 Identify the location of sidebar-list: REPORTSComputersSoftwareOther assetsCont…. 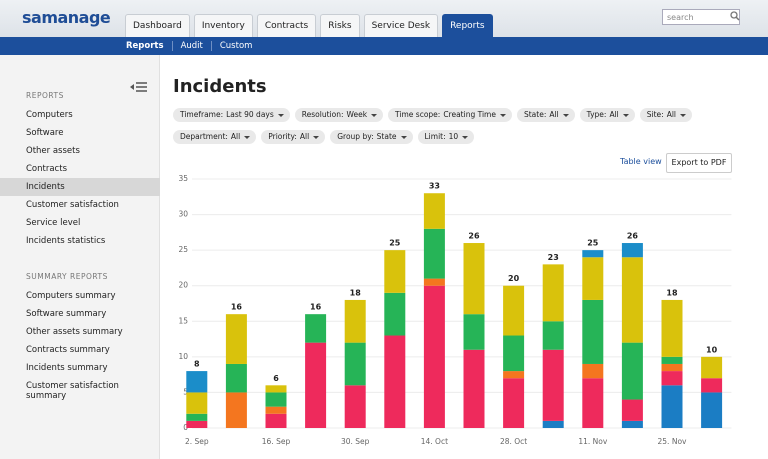
(80, 246).